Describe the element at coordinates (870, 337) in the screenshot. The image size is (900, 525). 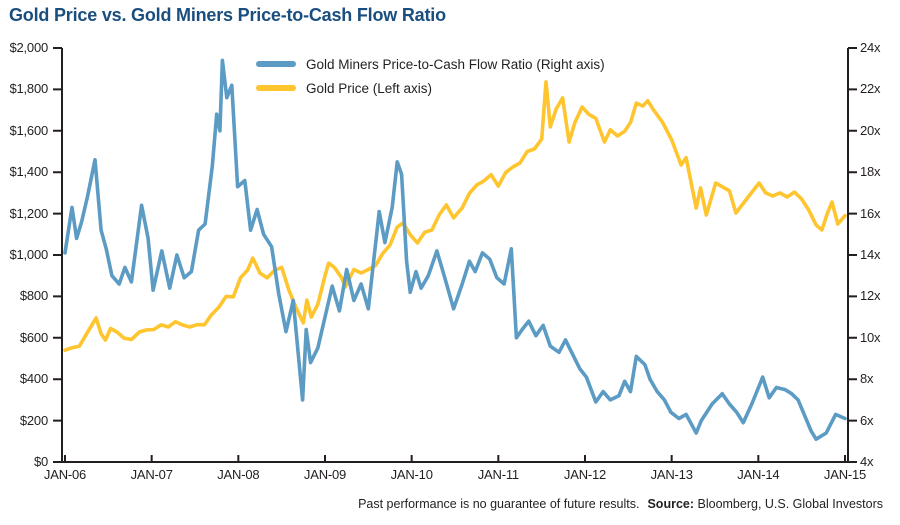
I see `y-right-tick-label: 10x` at that location.